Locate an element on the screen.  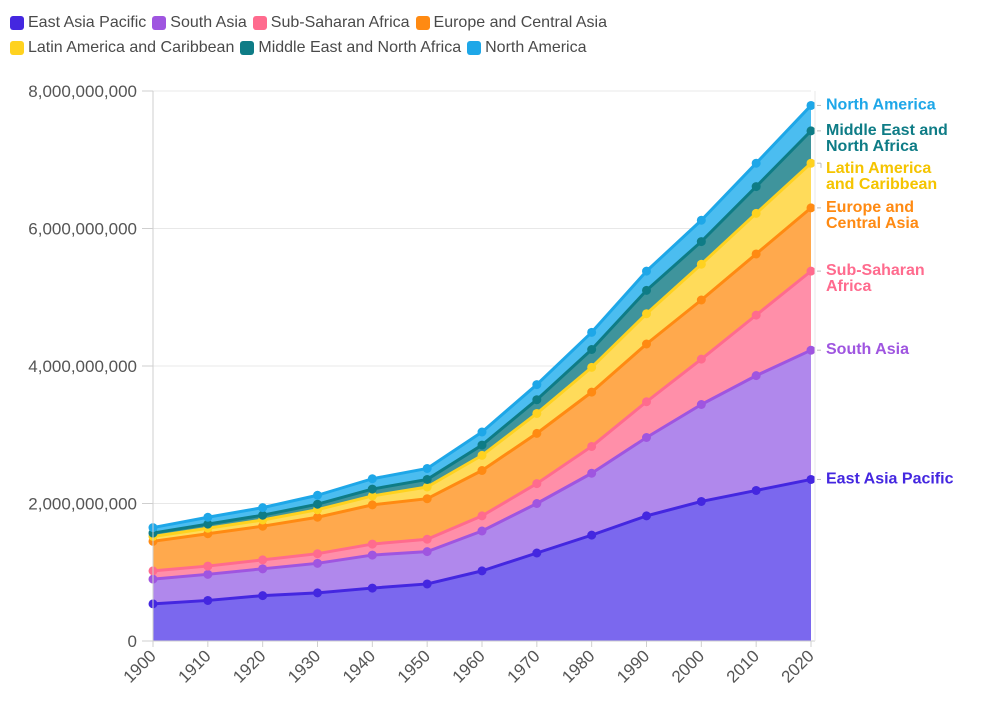
legend-item-middle-east-and-north-africa: Middle East and North Africa is located at coordinates (350, 47).